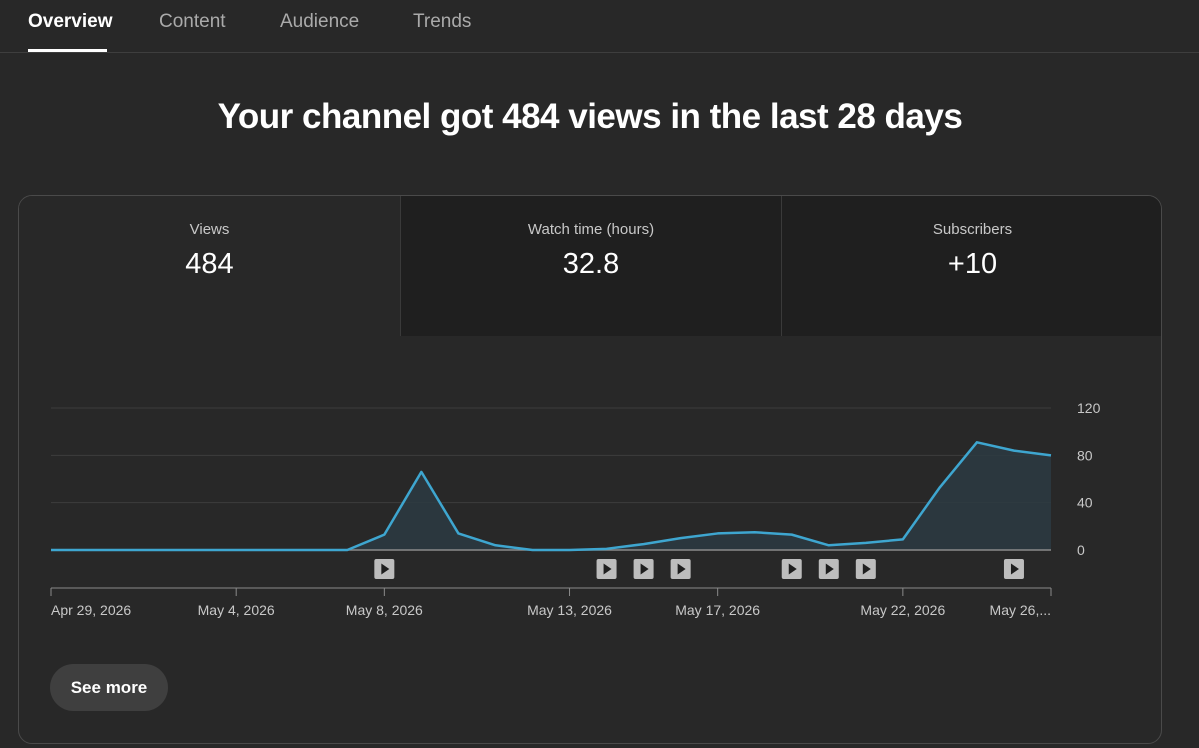  I want to click on x-tick-label-14: May 13, 2026, so click(569, 610).